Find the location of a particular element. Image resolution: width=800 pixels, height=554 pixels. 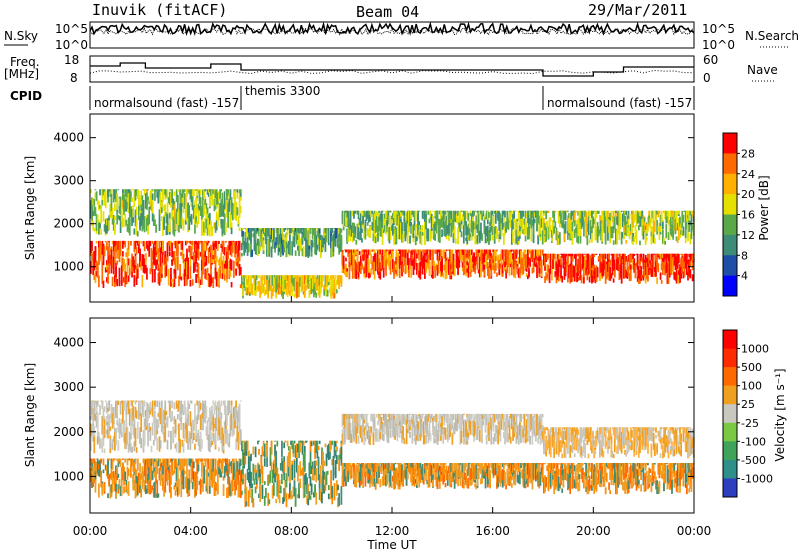

freq-tick-top: 18 is located at coordinates (71, 60).